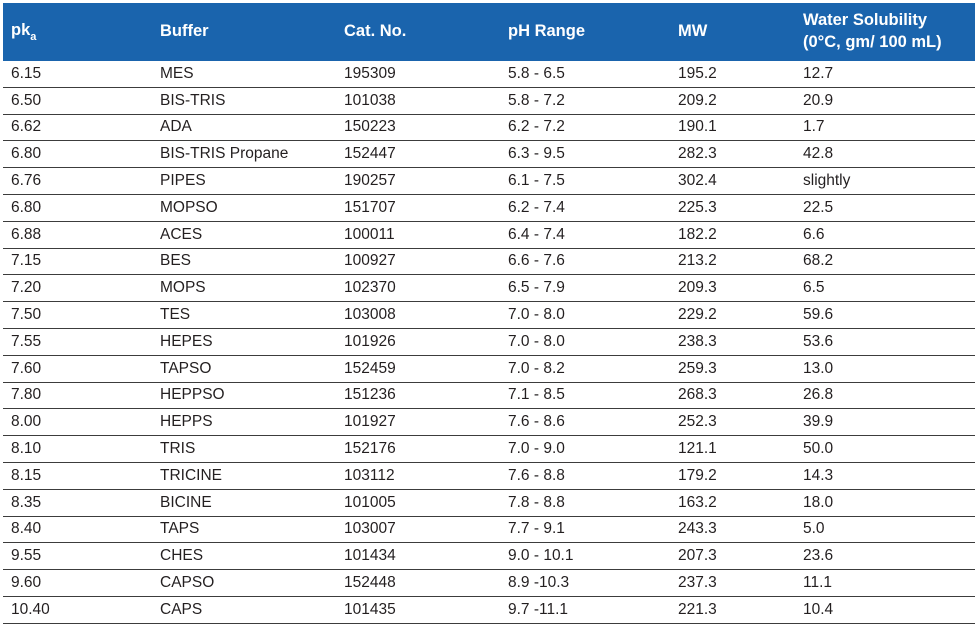 The height and width of the screenshot is (627, 979). Describe the element at coordinates (818, 368) in the screenshot. I see `cell-solubility: 13.0` at that location.